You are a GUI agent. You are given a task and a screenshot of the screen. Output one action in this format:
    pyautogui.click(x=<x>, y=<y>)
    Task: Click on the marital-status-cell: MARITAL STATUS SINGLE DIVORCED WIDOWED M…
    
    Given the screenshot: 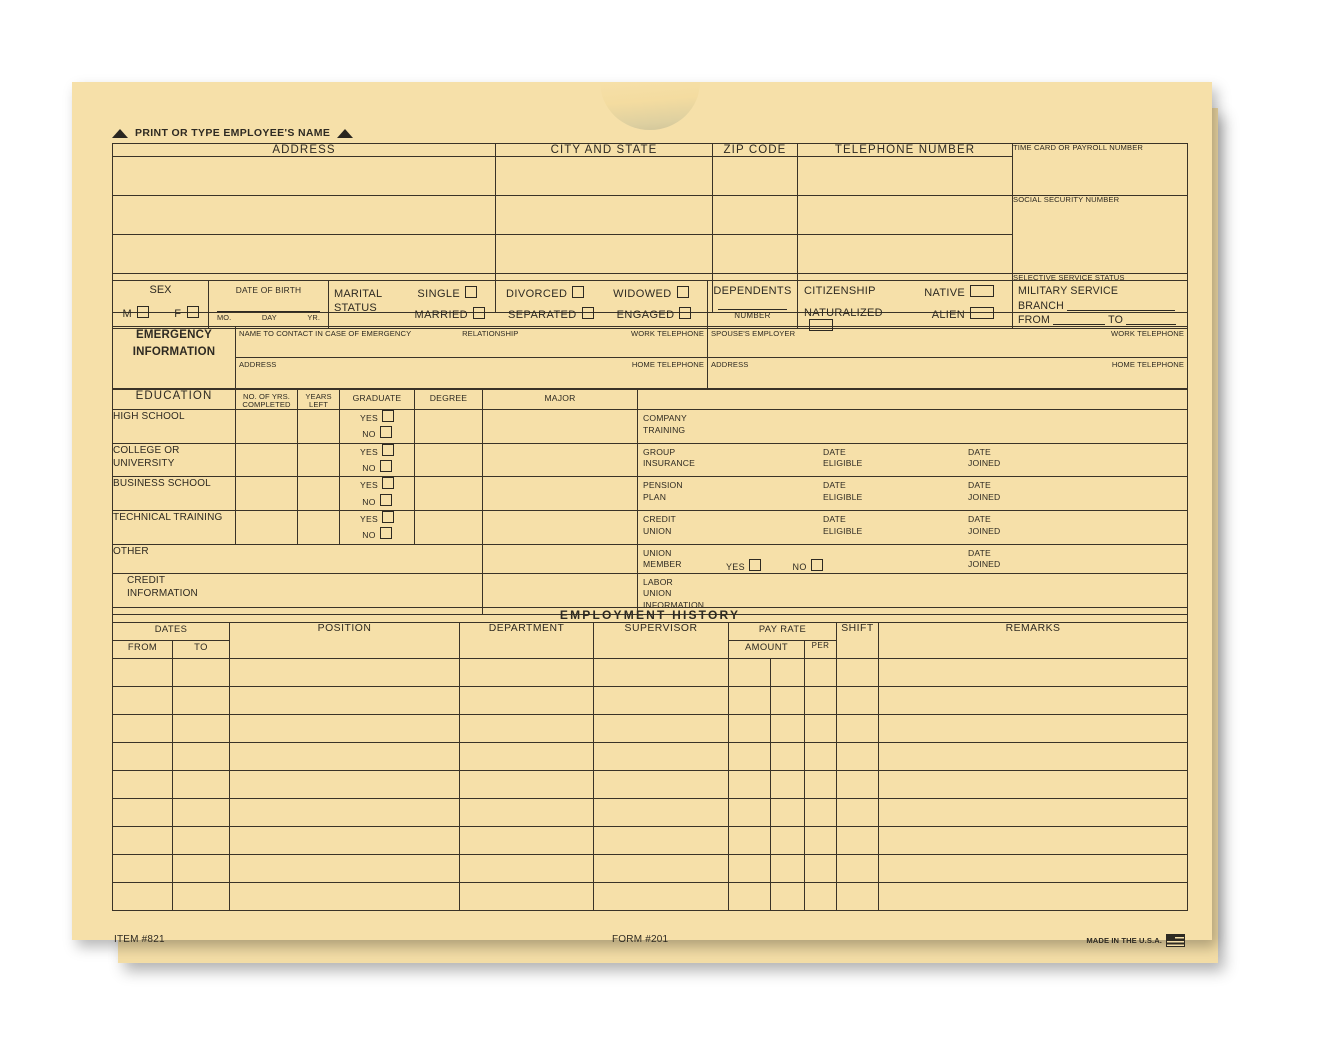 What is the action you would take?
    pyautogui.click(x=518, y=304)
    